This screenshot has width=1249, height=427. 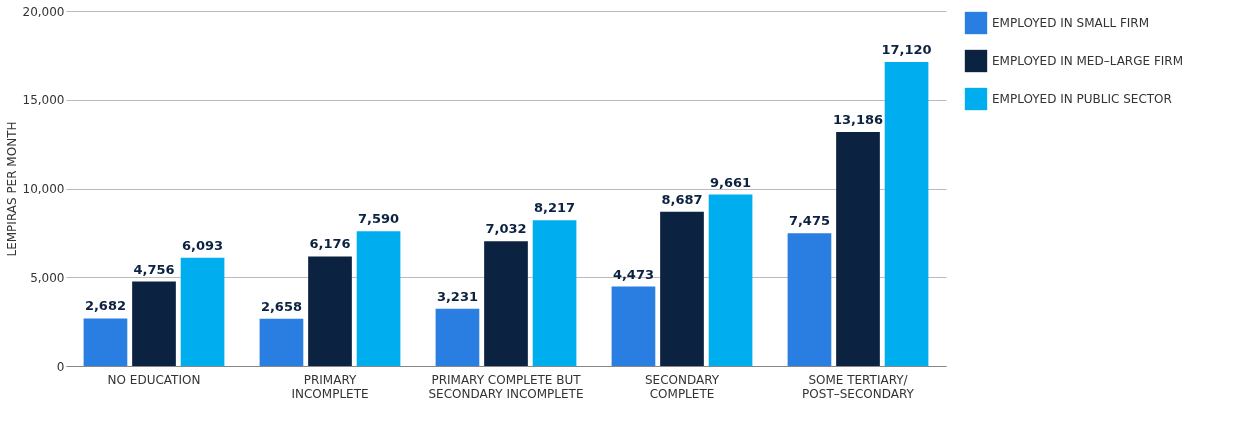 I want to click on y-tick-label: 5,000, so click(x=47, y=277).